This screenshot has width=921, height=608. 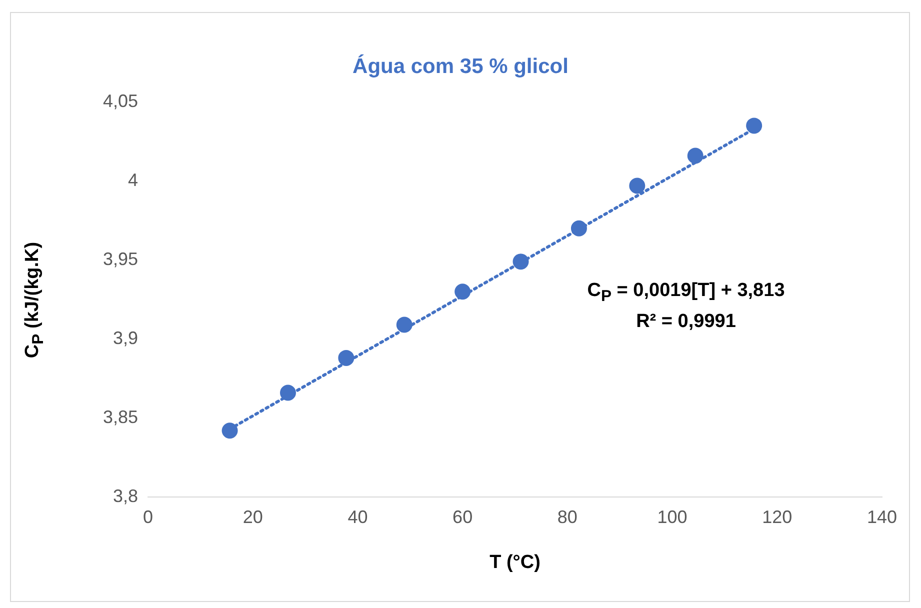 I want to click on x-tick-label: 0, so click(x=148, y=516).